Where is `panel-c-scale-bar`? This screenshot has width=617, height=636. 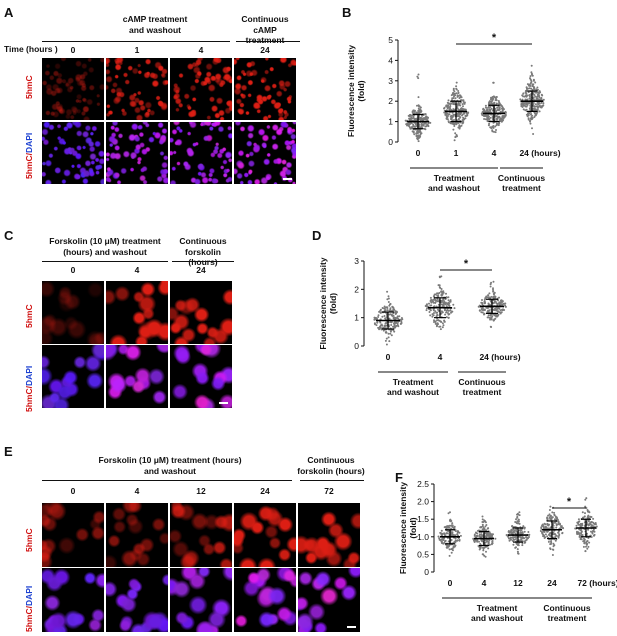 panel-c-scale-bar is located at coordinates (223, 403).